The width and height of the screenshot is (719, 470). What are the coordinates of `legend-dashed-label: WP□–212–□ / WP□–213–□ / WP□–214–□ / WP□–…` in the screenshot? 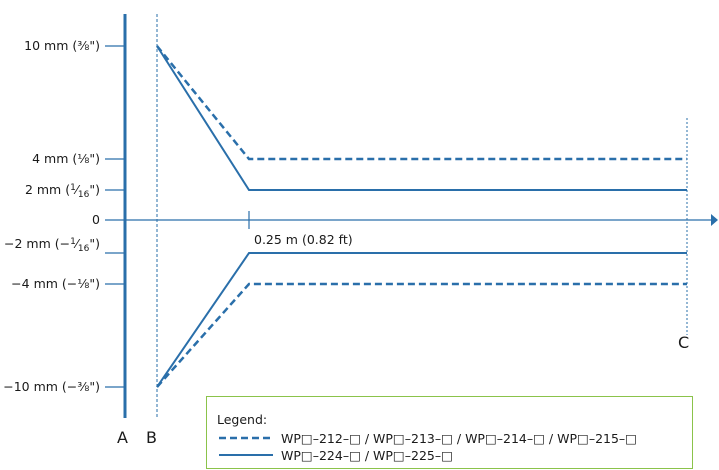 It's located at (459, 438).